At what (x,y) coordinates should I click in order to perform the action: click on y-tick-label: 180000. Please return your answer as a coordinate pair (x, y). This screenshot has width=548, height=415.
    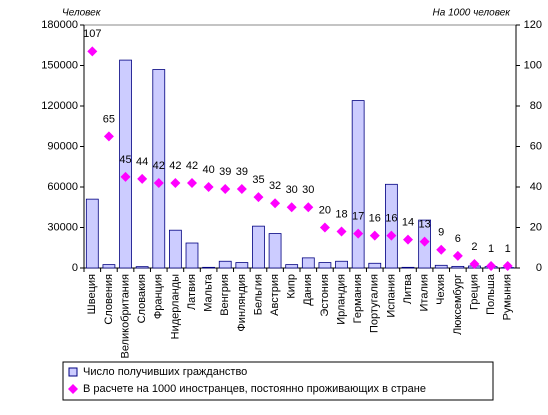
    Looking at the image, I should click on (59, 25).